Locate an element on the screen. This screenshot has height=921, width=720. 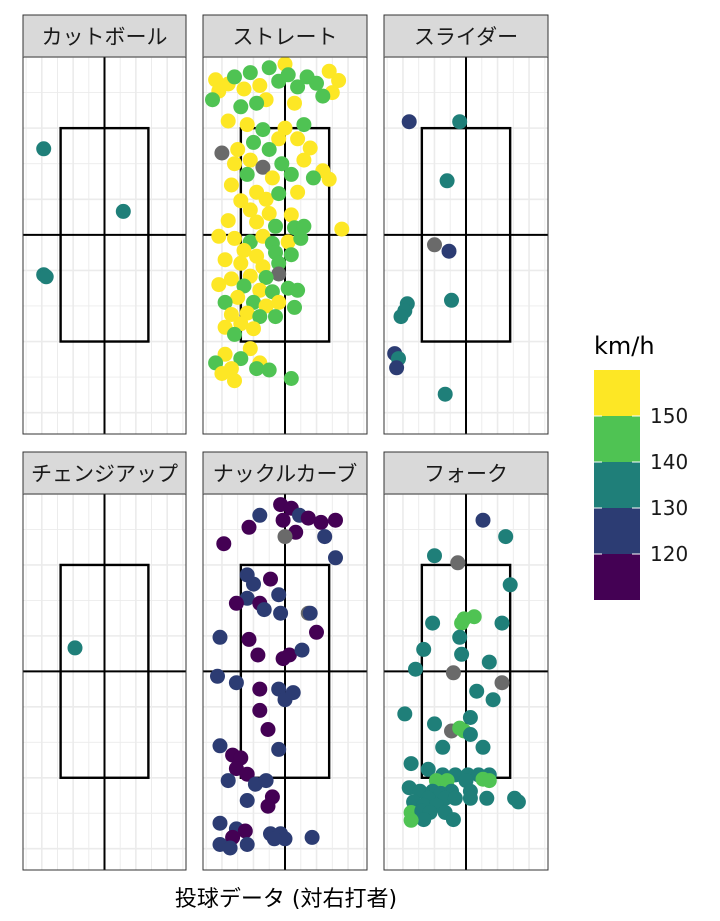
legend-labels: 150 140 130 120 is located at coordinates (641, 485).